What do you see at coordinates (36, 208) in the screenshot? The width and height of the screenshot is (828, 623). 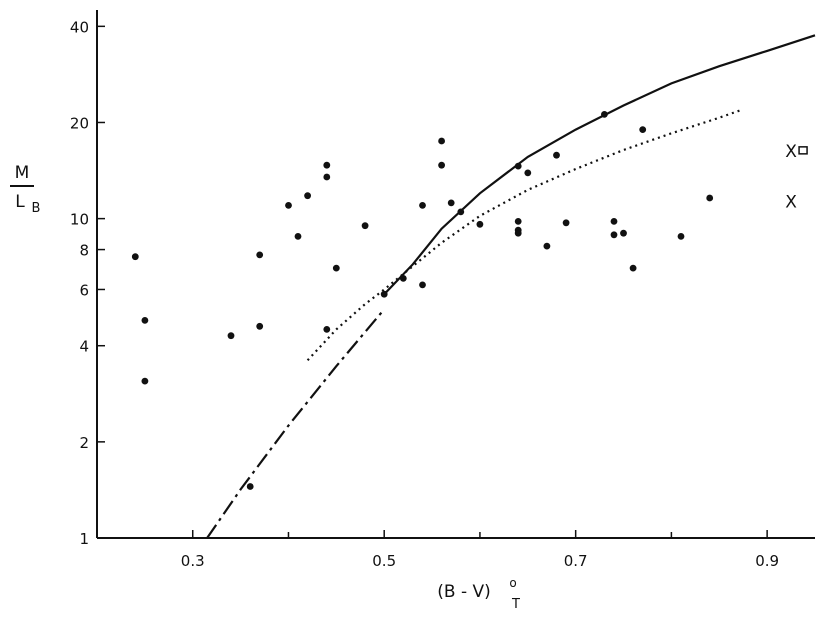 I see `y-axis-label-subscript: B` at bounding box center [36, 208].